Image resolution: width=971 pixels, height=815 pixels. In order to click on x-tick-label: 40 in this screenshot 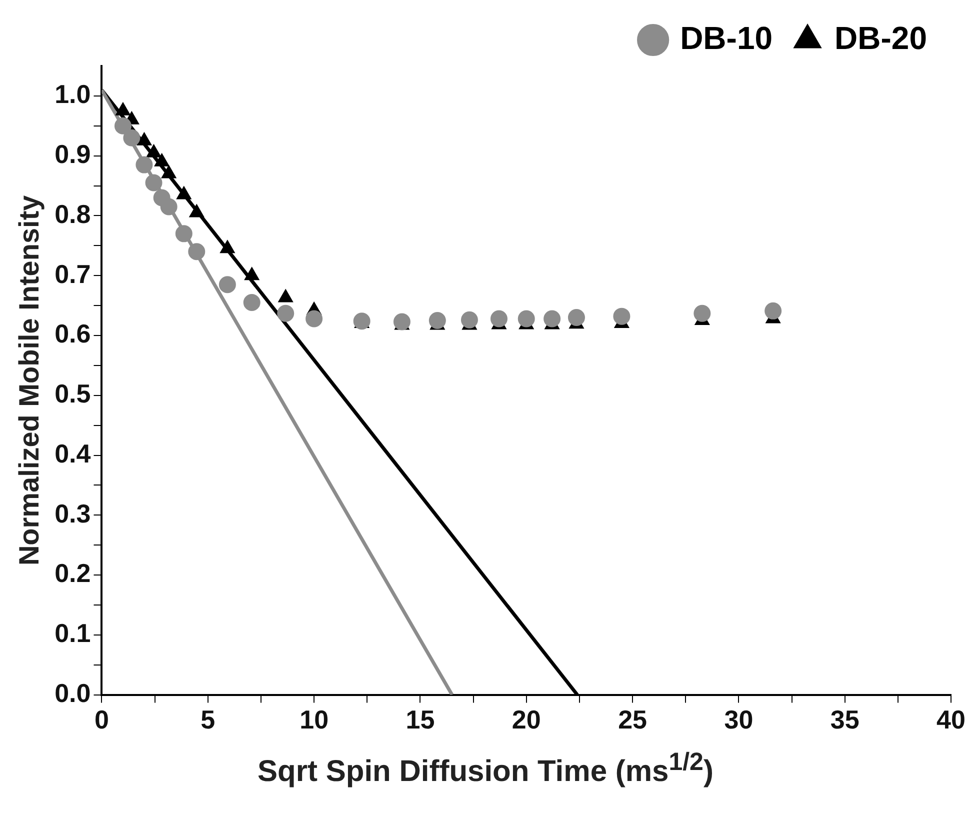, I will do `click(951, 719)`.